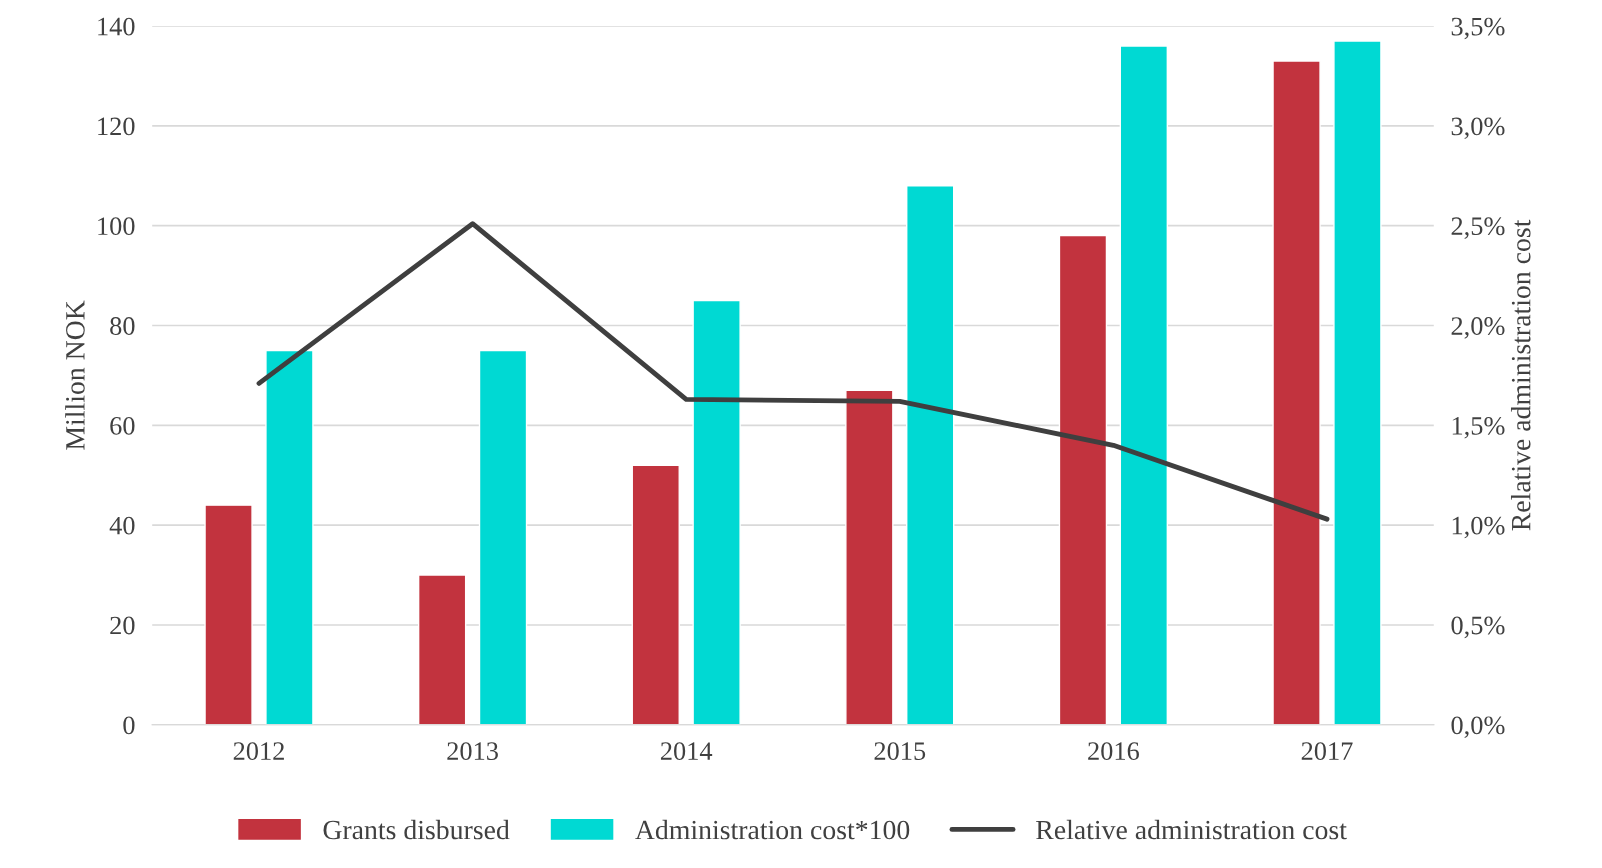 The height and width of the screenshot is (868, 1602). Describe the element at coordinates (1520, 375) in the screenshot. I see `y2-axis-title: Relative administration cost` at that location.